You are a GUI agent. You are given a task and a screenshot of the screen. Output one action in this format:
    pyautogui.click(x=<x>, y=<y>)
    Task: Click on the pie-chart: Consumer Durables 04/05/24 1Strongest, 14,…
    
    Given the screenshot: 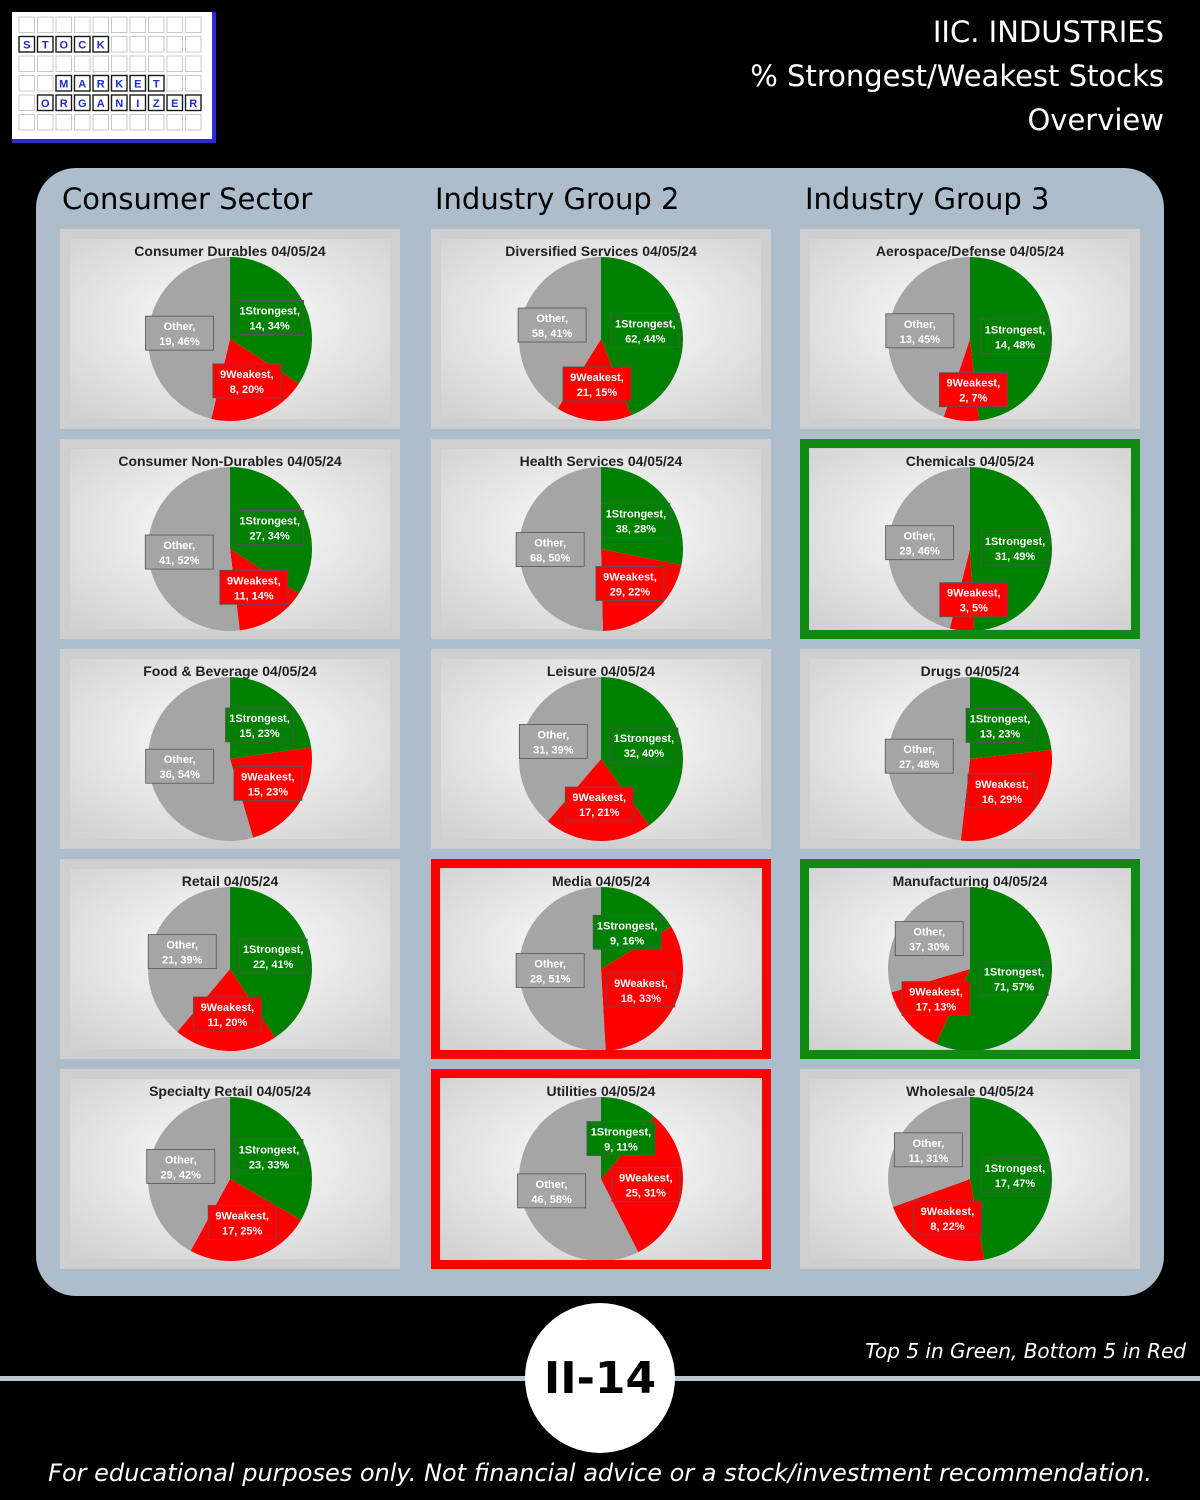 What is the action you would take?
    pyautogui.click(x=230, y=330)
    